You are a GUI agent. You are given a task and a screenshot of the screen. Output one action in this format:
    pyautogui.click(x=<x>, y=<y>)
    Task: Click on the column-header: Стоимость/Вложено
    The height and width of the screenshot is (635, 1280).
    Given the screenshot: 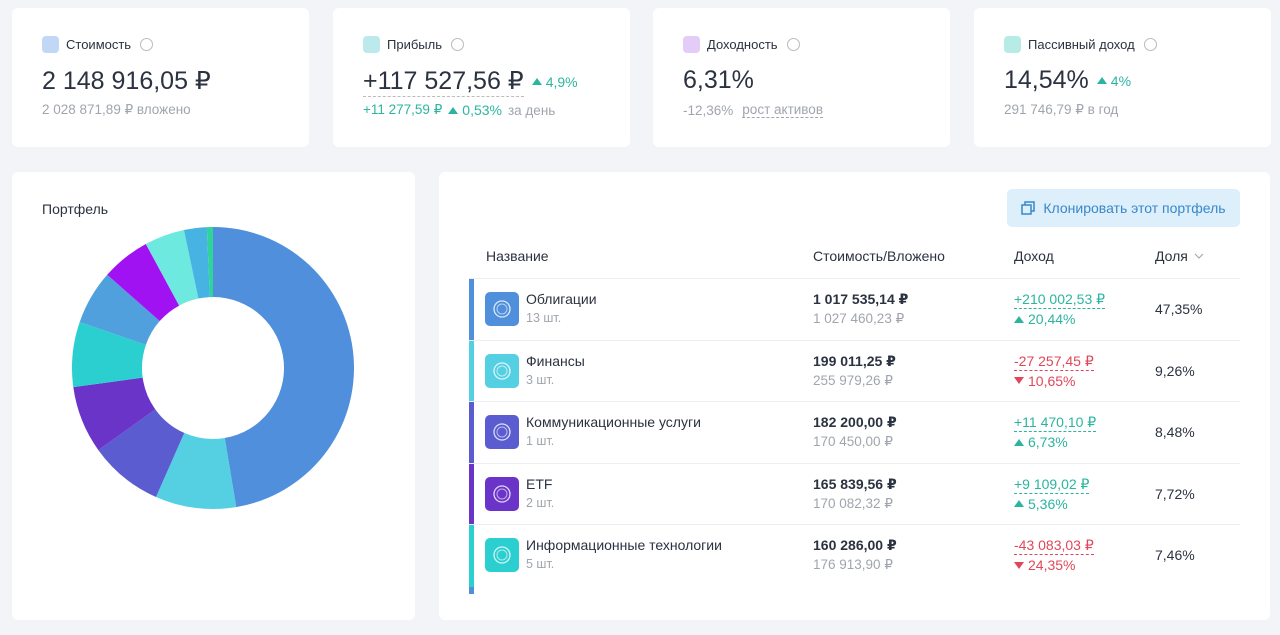 What is the action you would take?
    pyautogui.click(x=879, y=256)
    